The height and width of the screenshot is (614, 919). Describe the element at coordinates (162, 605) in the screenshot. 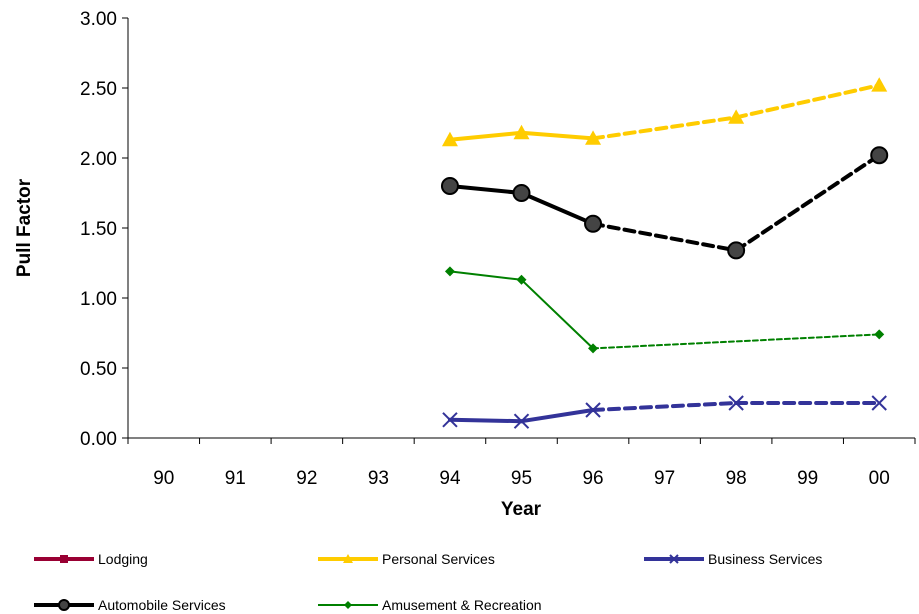

I see `legend-label: Automobile Services` at that location.